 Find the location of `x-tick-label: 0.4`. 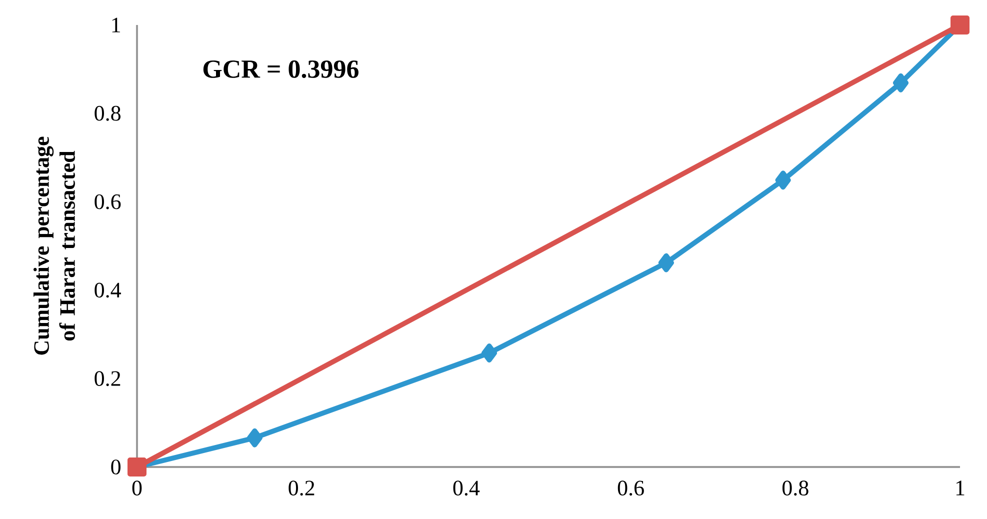

x-tick-label: 0.4 is located at coordinates (466, 488).